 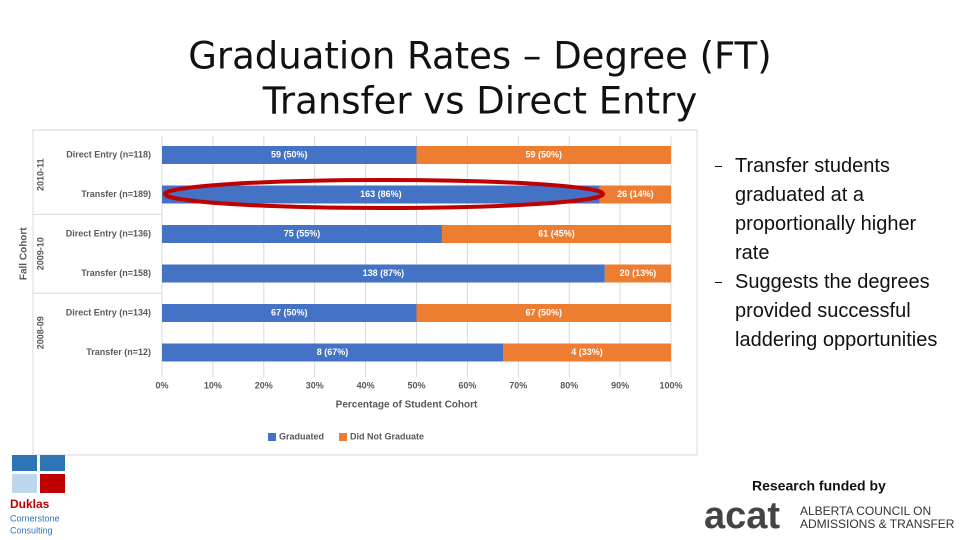 I want to click on value-label: 75 (55%), so click(x=302, y=233).